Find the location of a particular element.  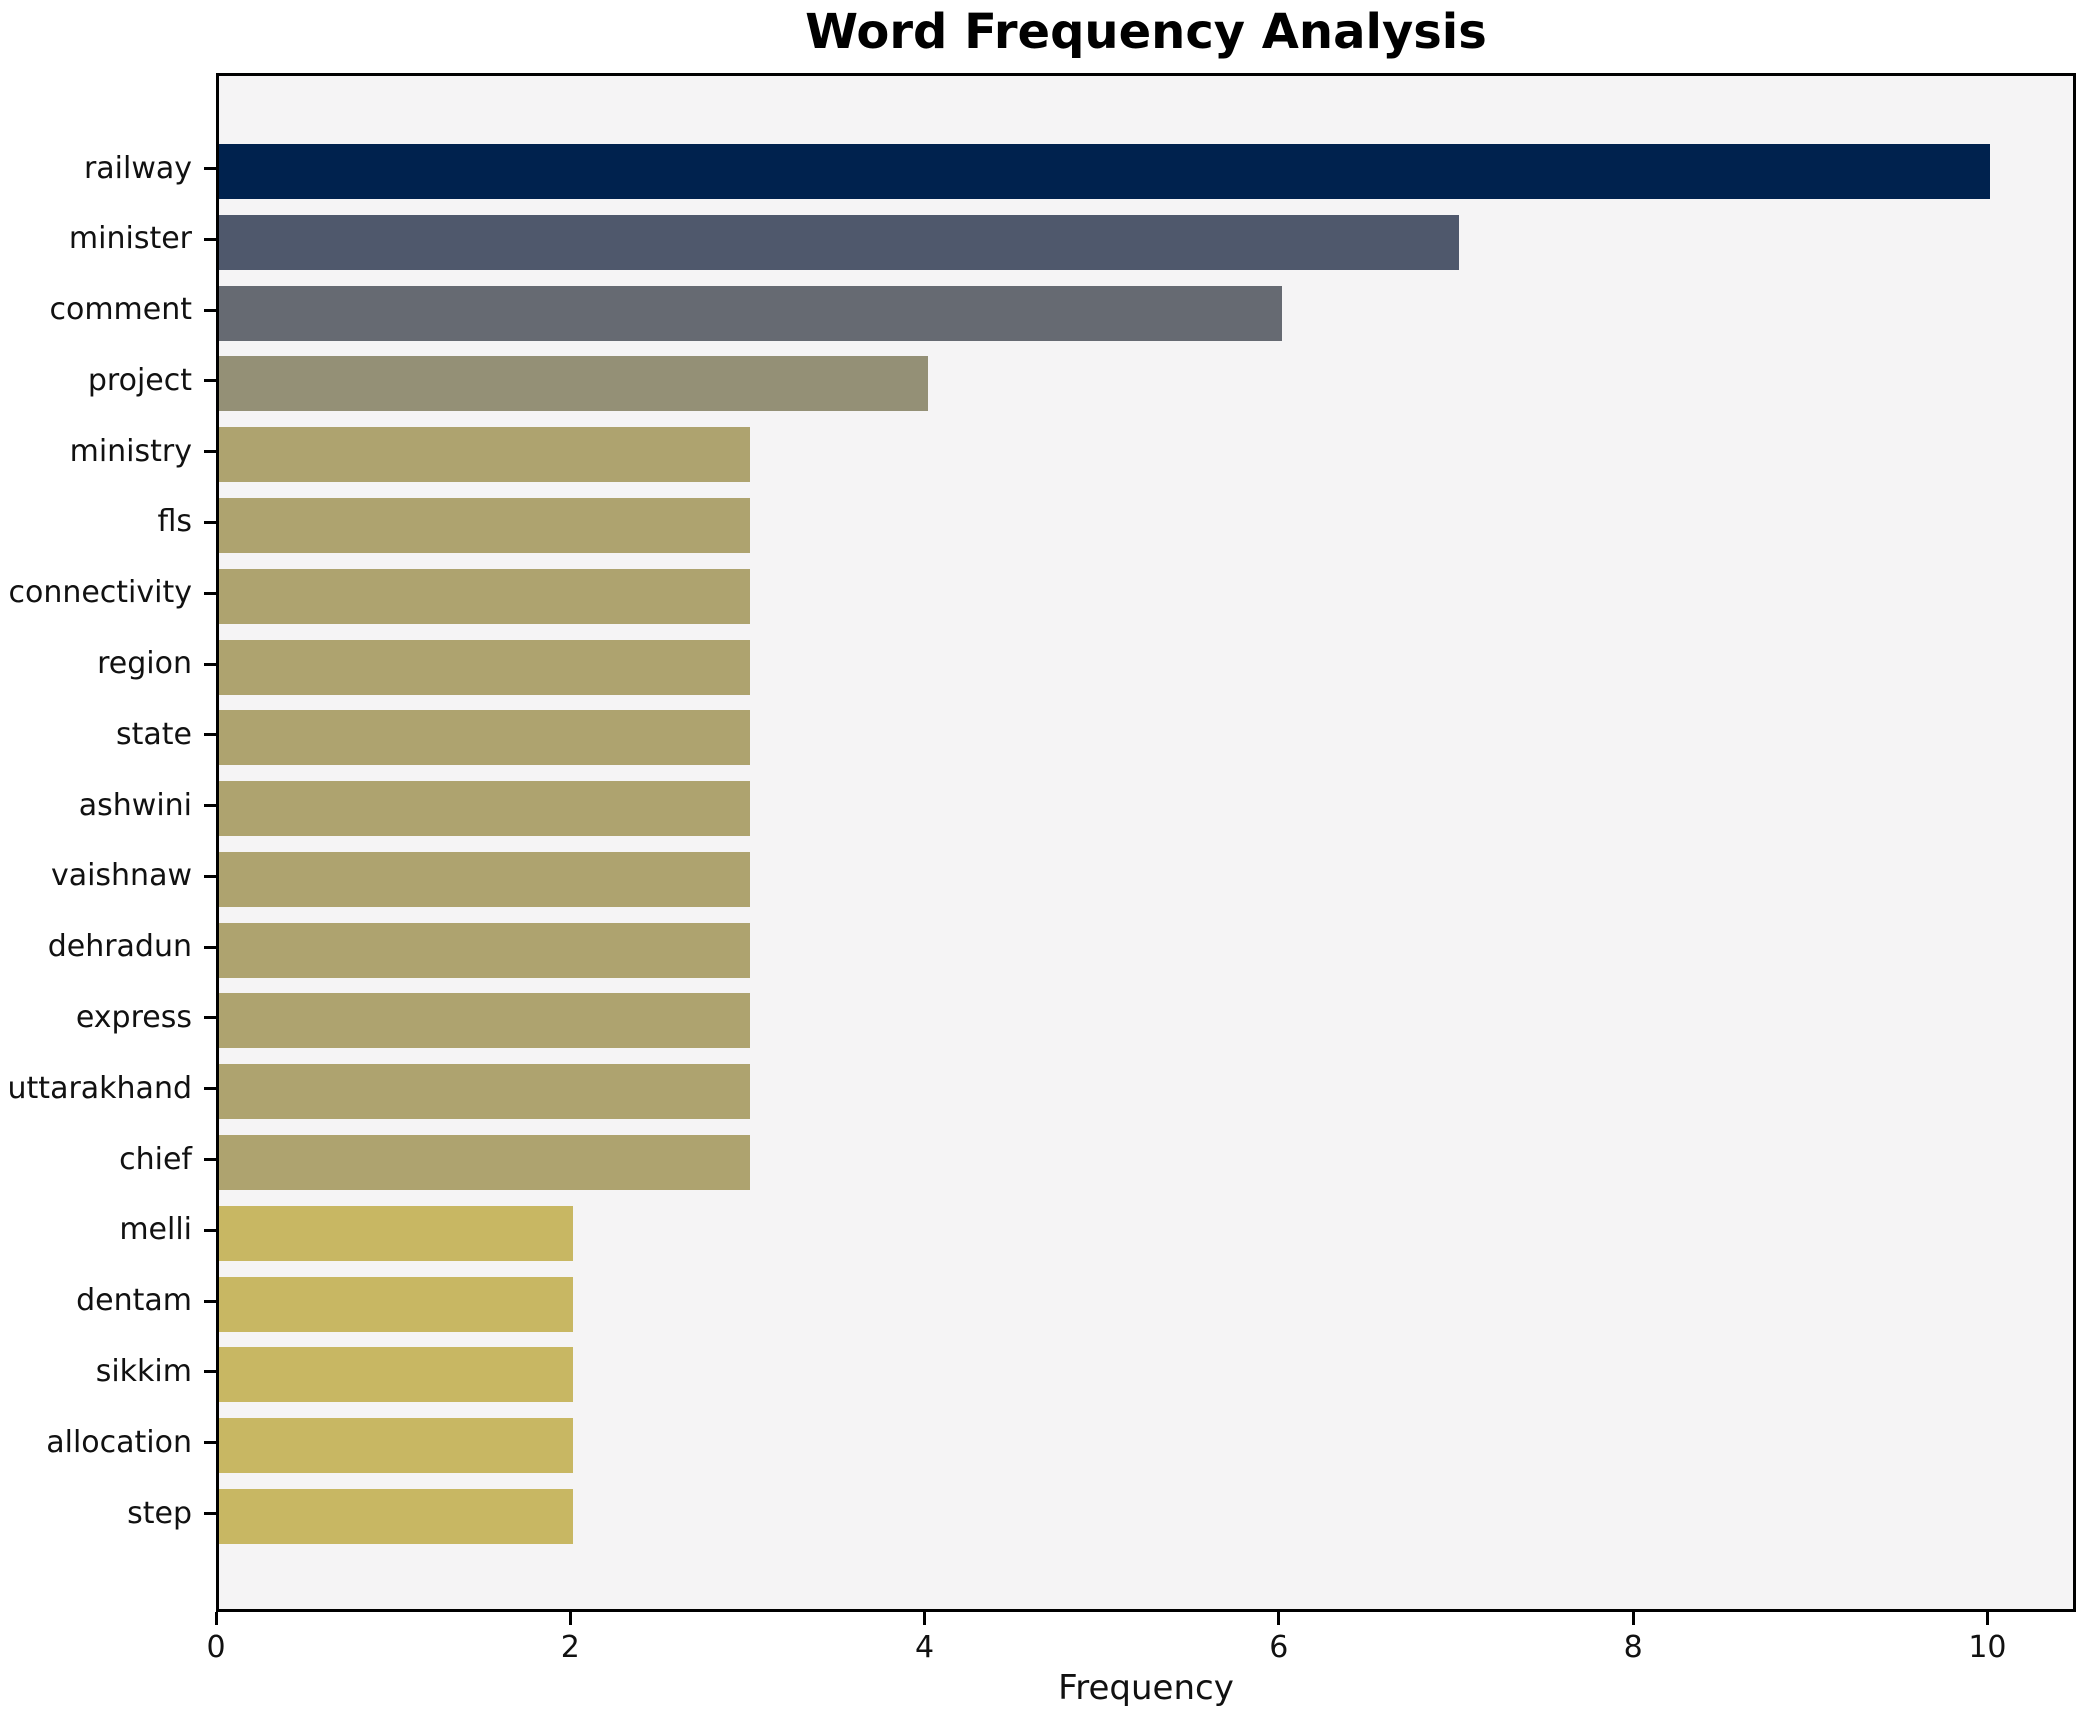

y-tick-label: step is located at coordinates (159, 1513).